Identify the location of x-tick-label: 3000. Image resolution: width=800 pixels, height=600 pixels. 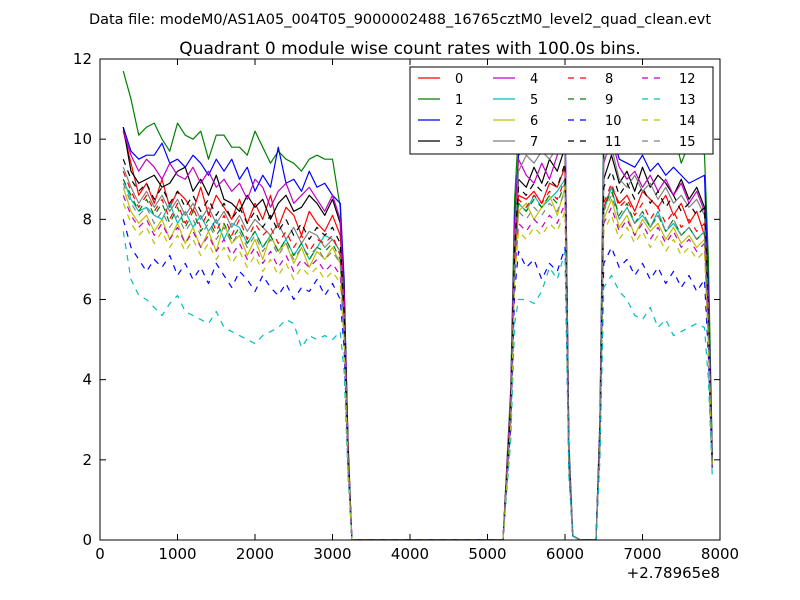
(332, 554).